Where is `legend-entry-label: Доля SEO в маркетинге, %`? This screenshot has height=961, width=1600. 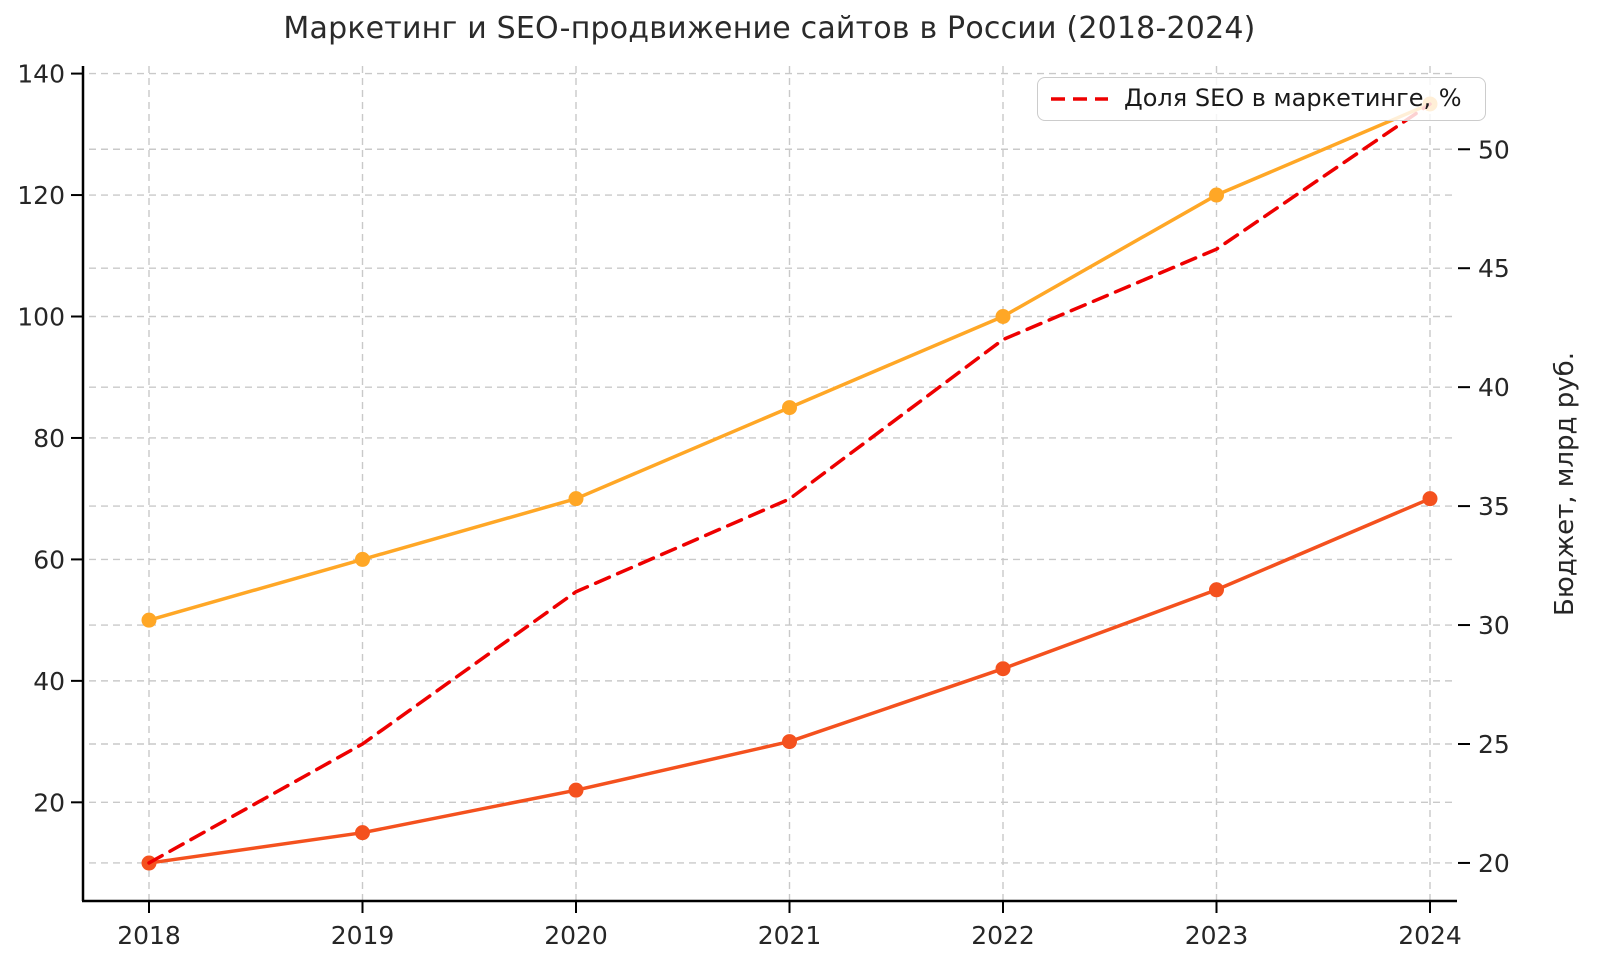
legend-entry-label: Доля SEO в маркетинге, % is located at coordinates (1293, 98).